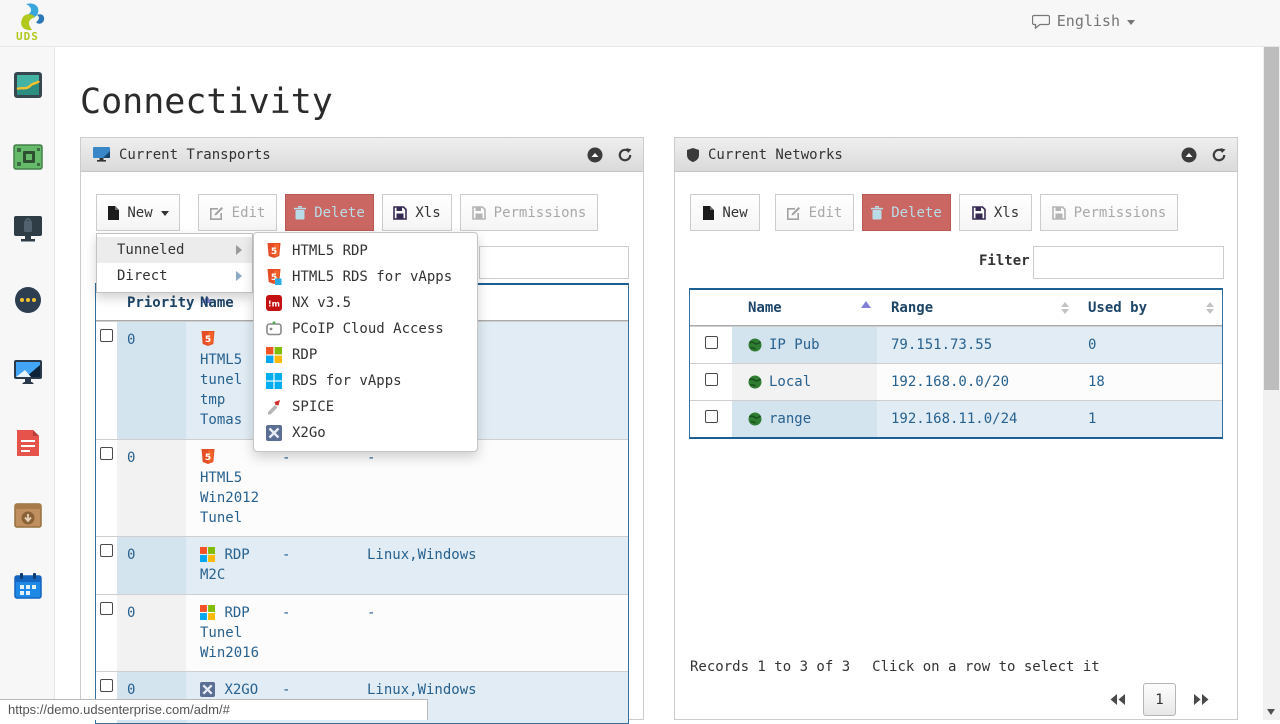 The image size is (1280, 724). I want to click on monitor-lock-icon, so click(28, 229).